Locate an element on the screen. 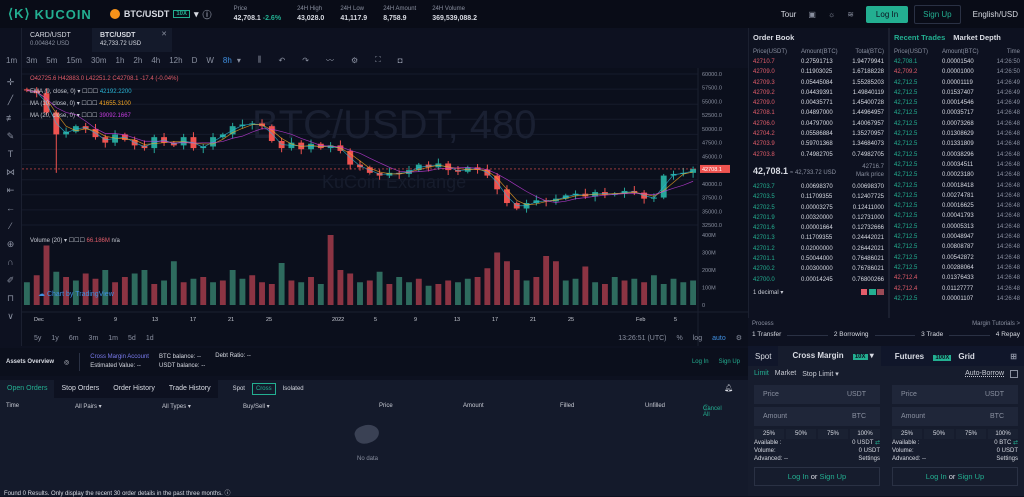 The image size is (1024, 497). crosshair-icon: ✛ is located at coordinates (10, 82).